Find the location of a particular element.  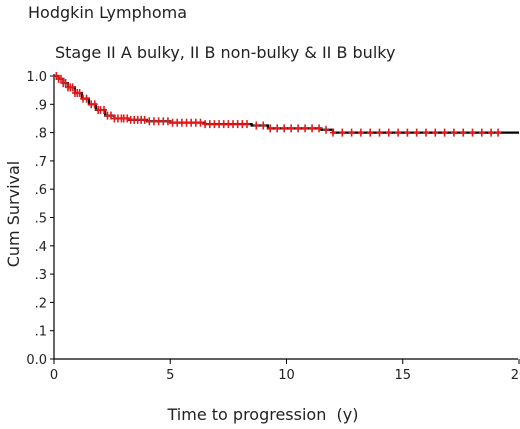

y-tick-label: 0.0 is located at coordinates (36, 360).